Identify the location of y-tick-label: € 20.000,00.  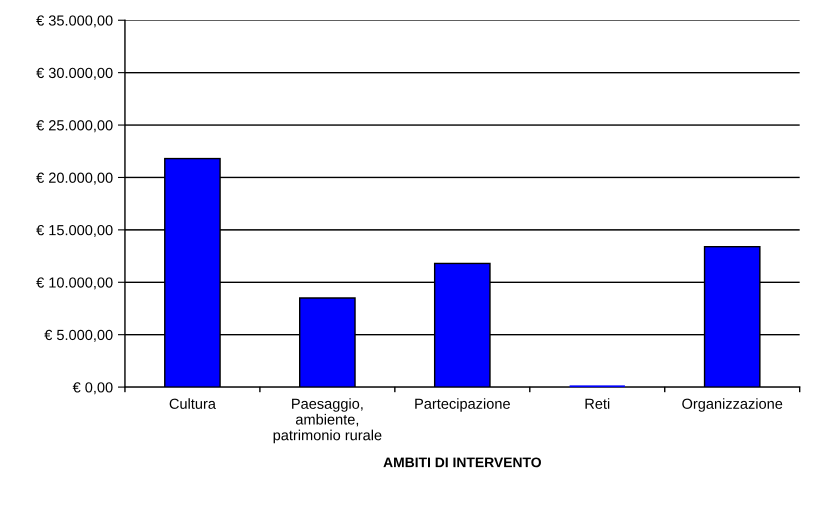
(74, 178).